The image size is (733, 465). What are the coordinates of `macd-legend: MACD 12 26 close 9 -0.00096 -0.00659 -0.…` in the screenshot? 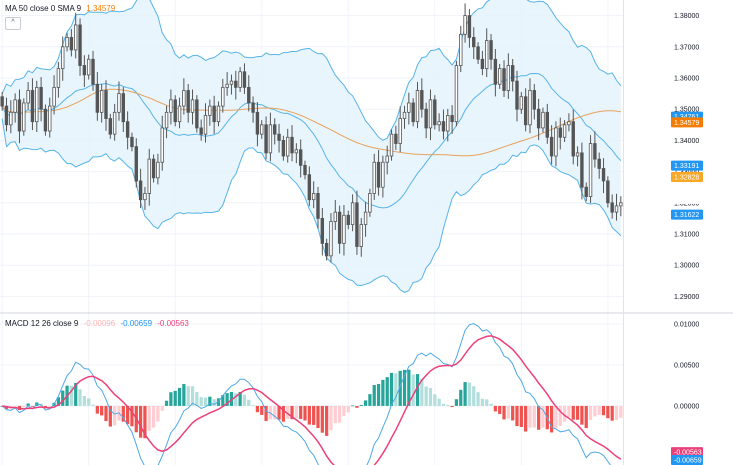 It's located at (98, 323).